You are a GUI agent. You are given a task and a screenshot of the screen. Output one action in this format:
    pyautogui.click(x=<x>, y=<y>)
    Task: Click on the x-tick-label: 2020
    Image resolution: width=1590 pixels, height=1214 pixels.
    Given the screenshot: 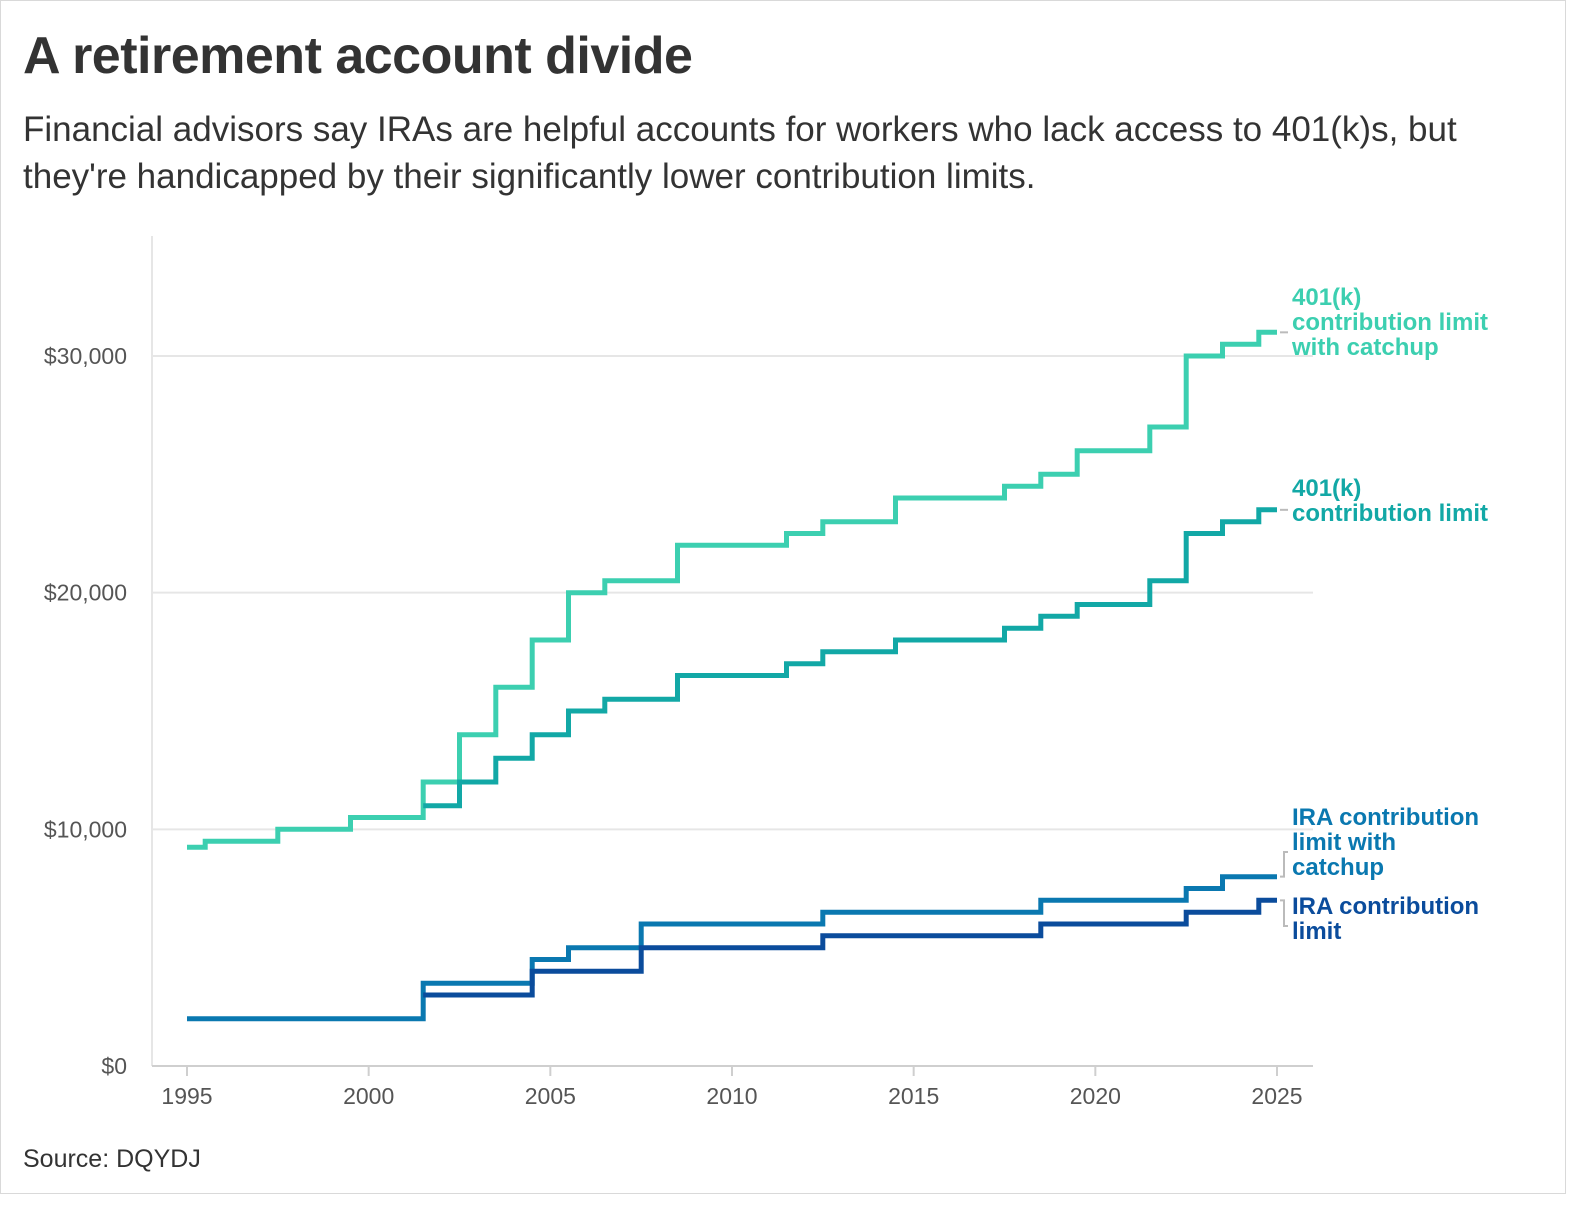 What is the action you would take?
    pyautogui.click(x=1095, y=1096)
    